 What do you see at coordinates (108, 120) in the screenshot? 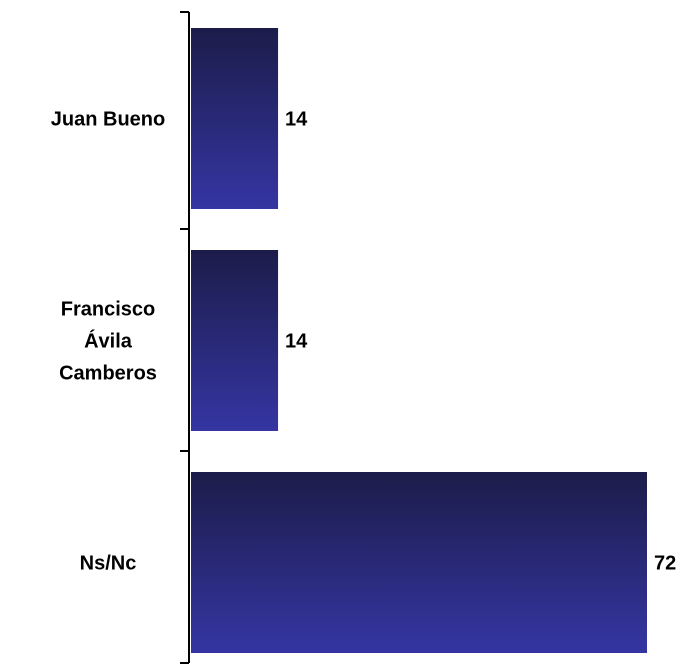
I see `category-tick-label: Juan Bueno` at bounding box center [108, 120].